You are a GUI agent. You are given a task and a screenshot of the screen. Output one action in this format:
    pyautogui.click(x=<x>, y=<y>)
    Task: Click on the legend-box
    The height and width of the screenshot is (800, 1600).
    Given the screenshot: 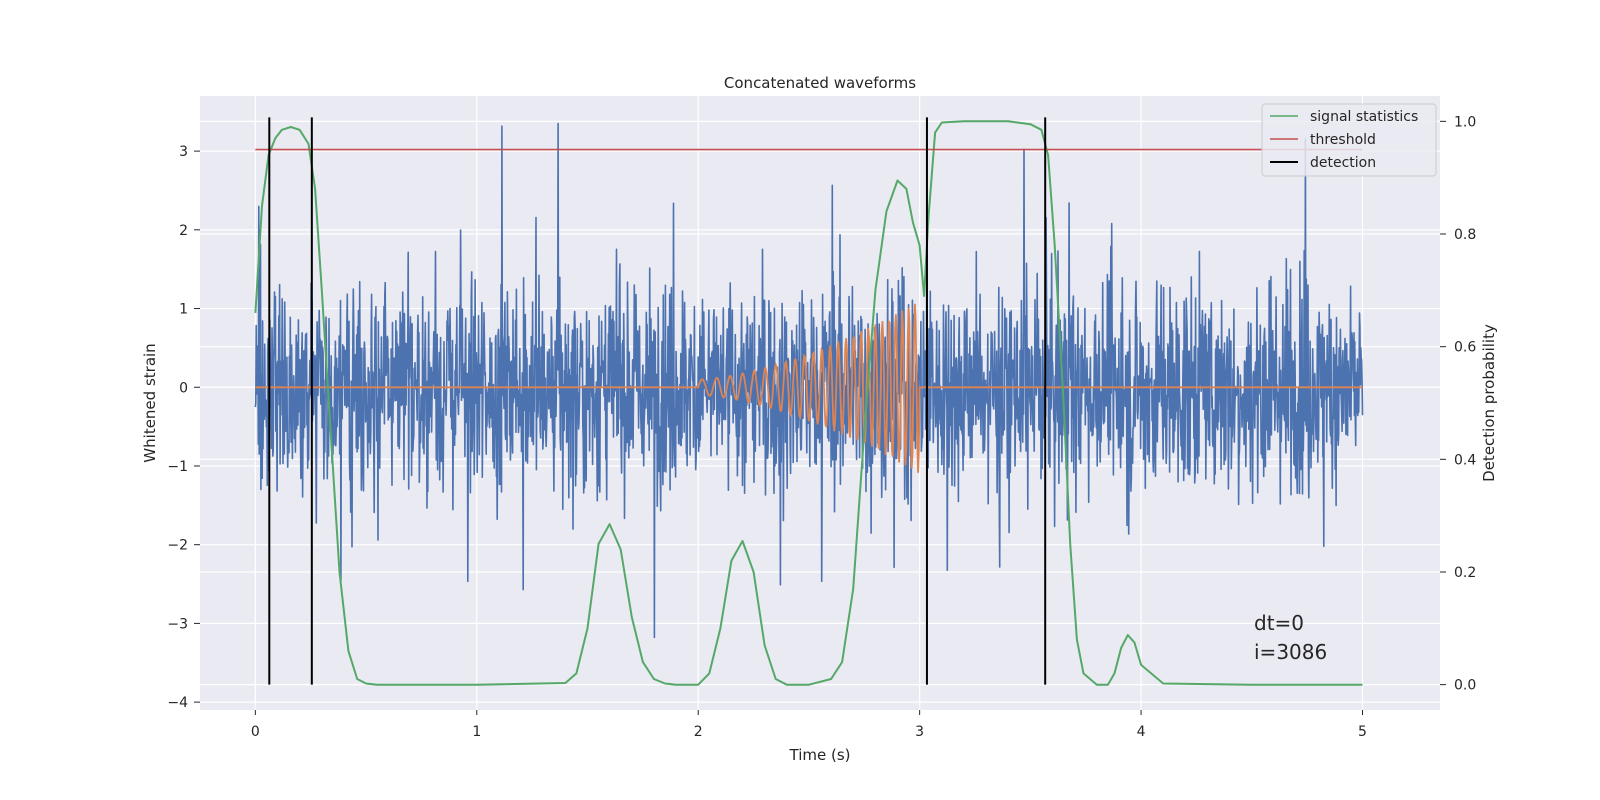 What is the action you would take?
    pyautogui.click(x=1349, y=140)
    